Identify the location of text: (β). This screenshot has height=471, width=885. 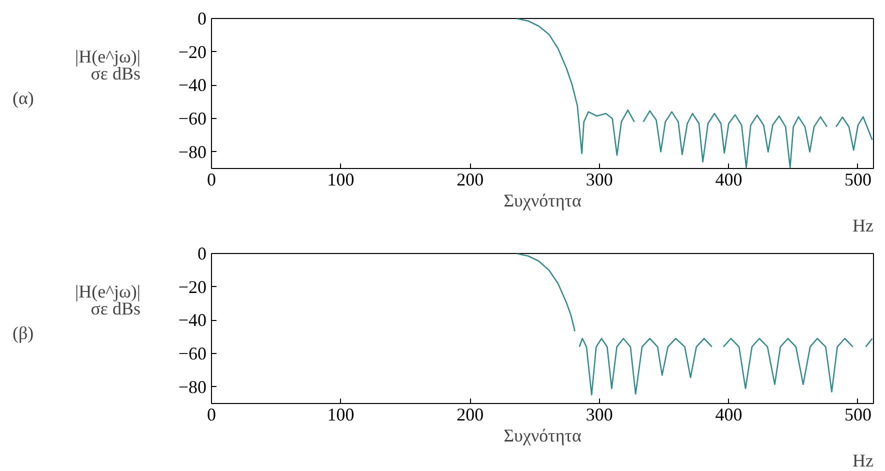
(23, 332).